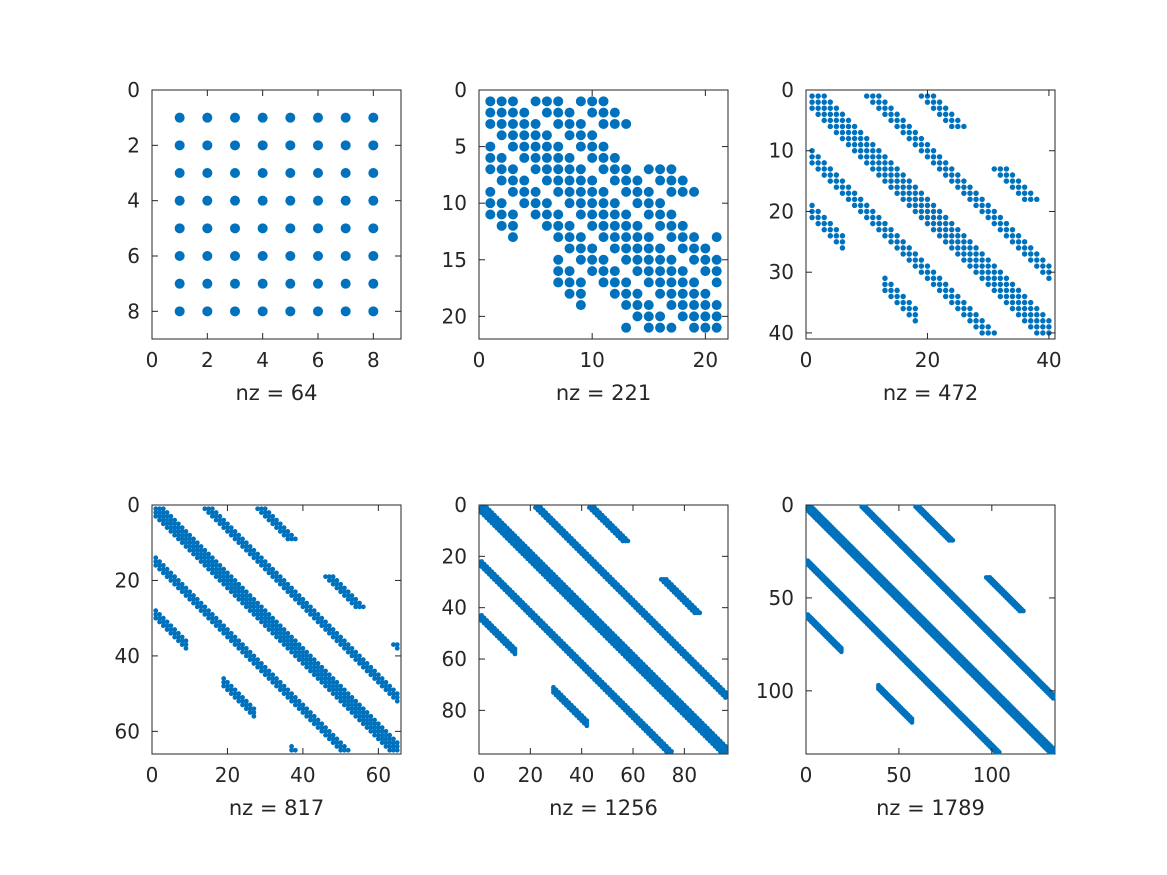 The image size is (1167, 875). What do you see at coordinates (632, 775) in the screenshot?
I see `x-tick-label: 60` at bounding box center [632, 775].